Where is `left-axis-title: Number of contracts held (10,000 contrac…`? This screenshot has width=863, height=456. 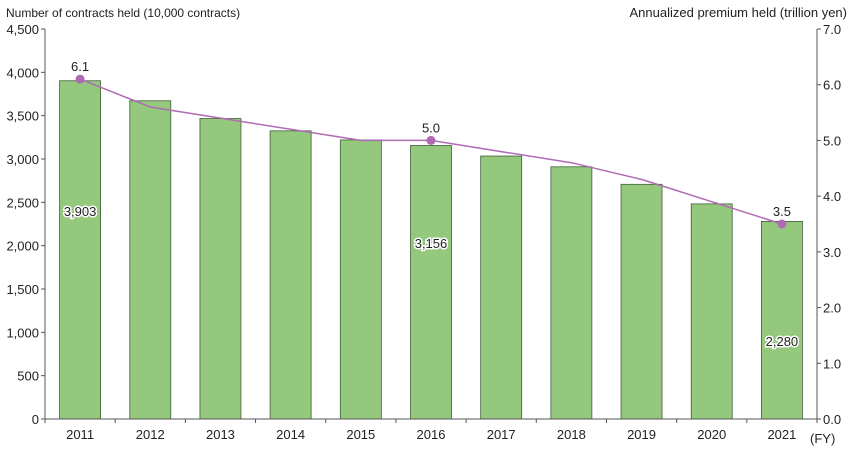
left-axis-title: Number of contracts held (10,000 contrac… is located at coordinates (123, 13).